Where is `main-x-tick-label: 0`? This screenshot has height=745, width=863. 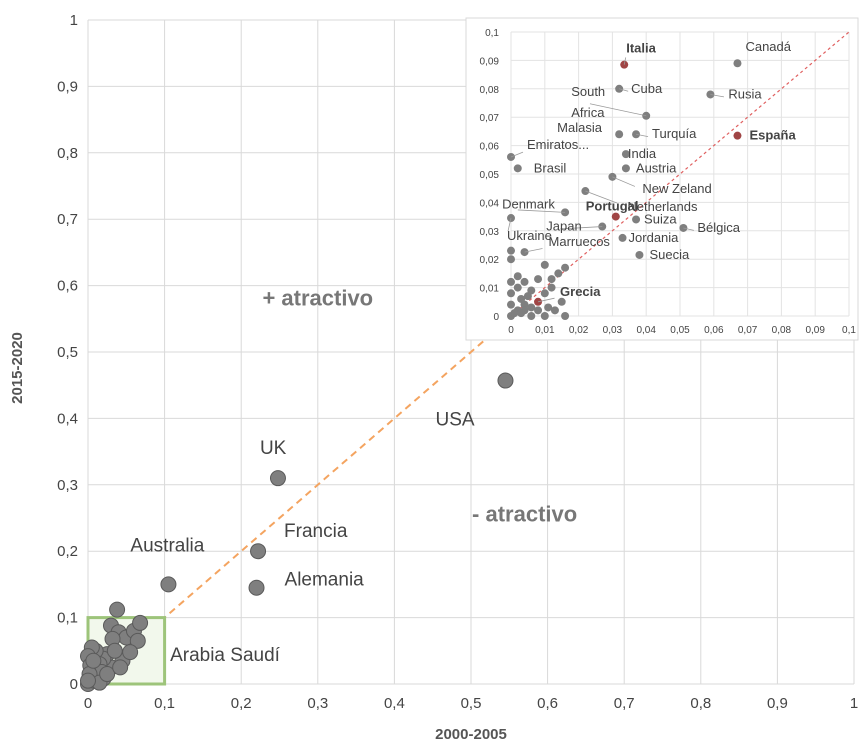 main-x-tick-label: 0 is located at coordinates (88, 703).